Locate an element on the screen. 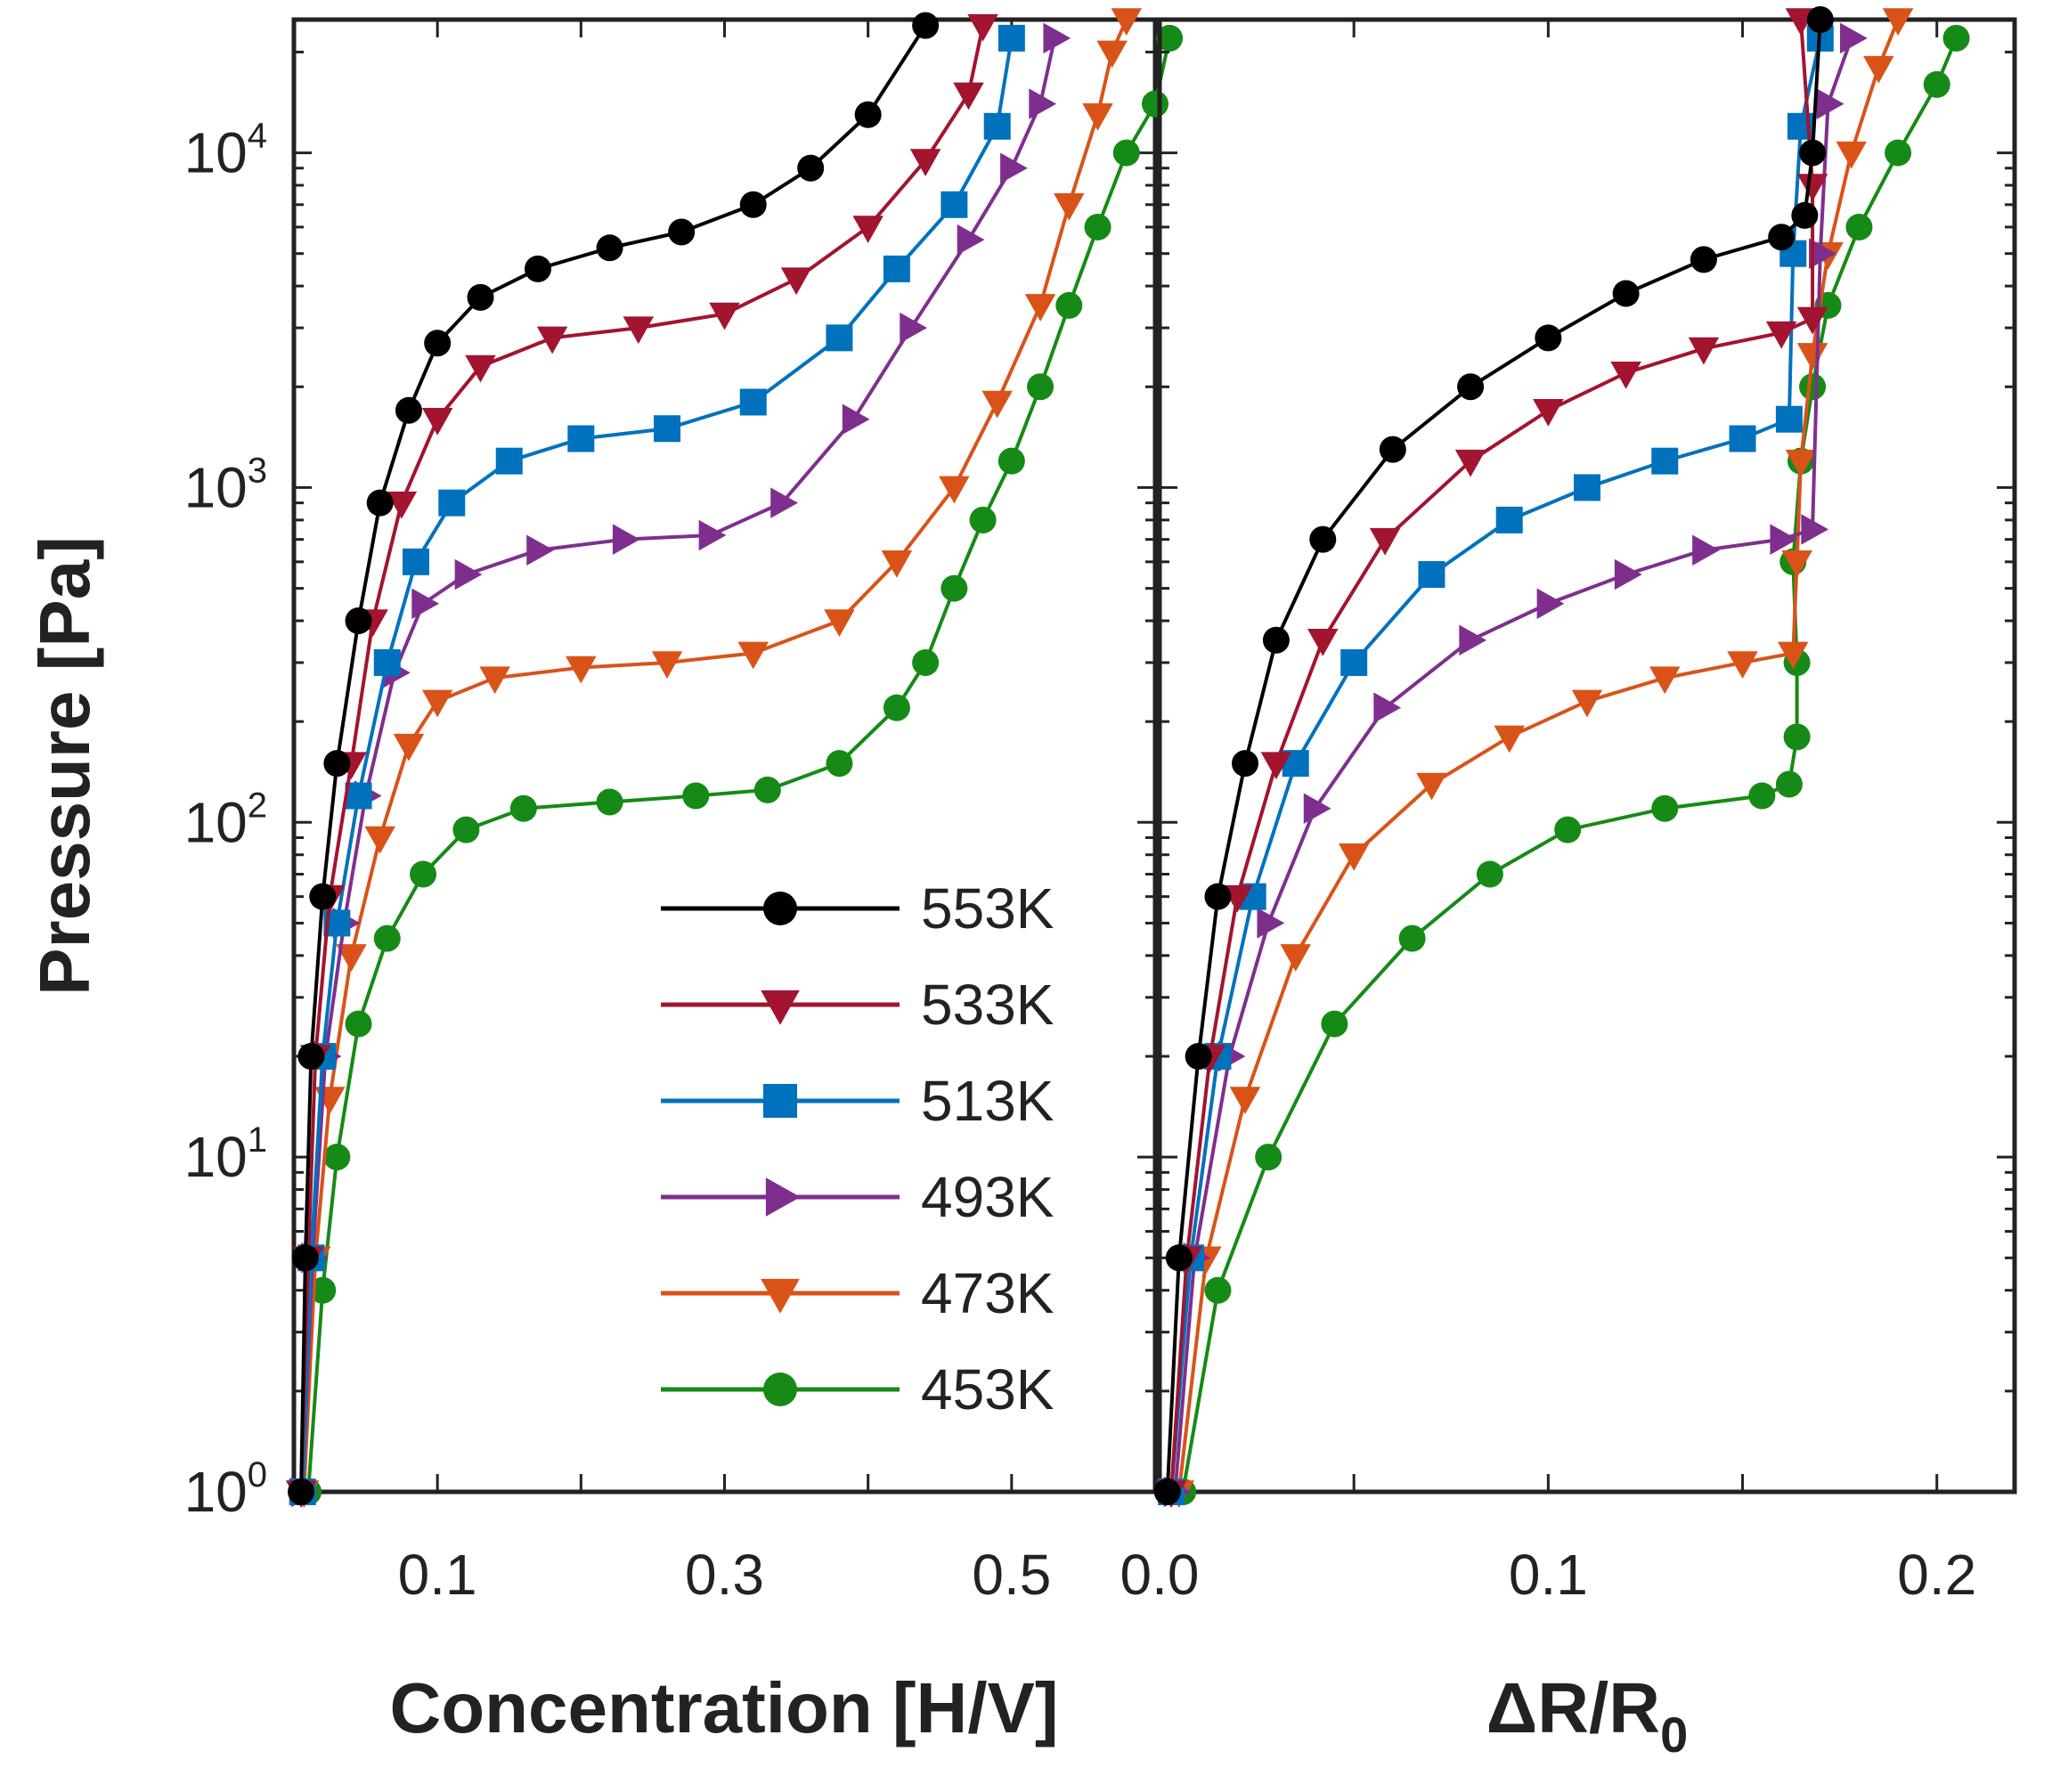 Image resolution: width=2052 pixels, height=1792 pixels. x-axis-title-concentration: Concentration [H/V] is located at coordinates (723, 1708).